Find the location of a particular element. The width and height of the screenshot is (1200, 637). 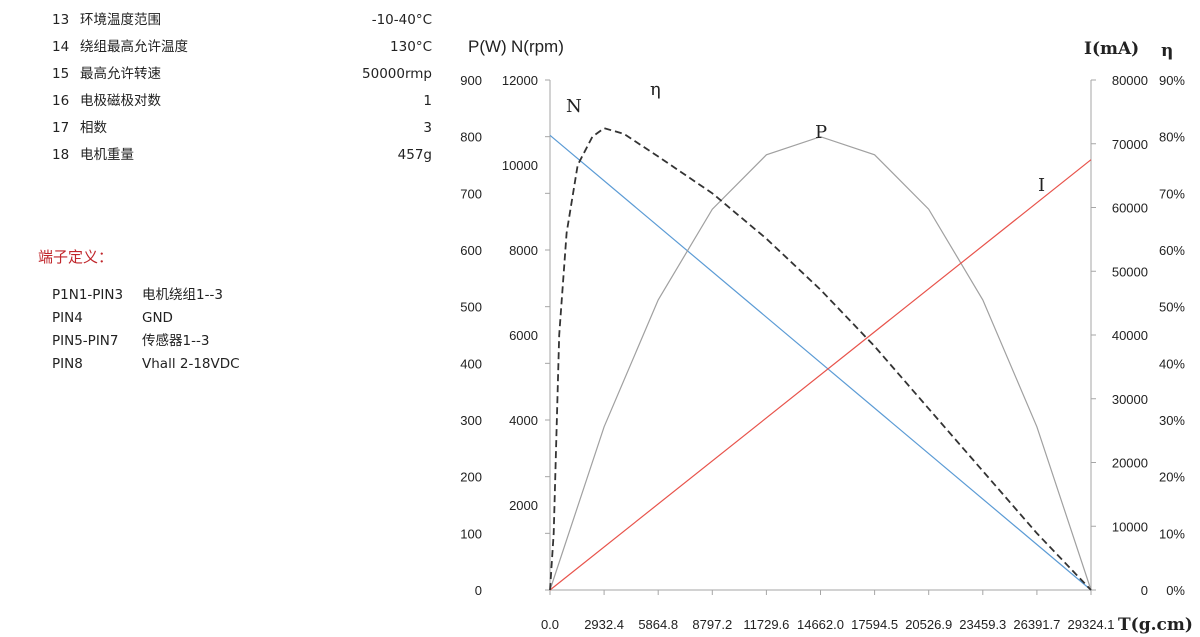

current-axis-title: I(mA) is located at coordinates (1111, 49).